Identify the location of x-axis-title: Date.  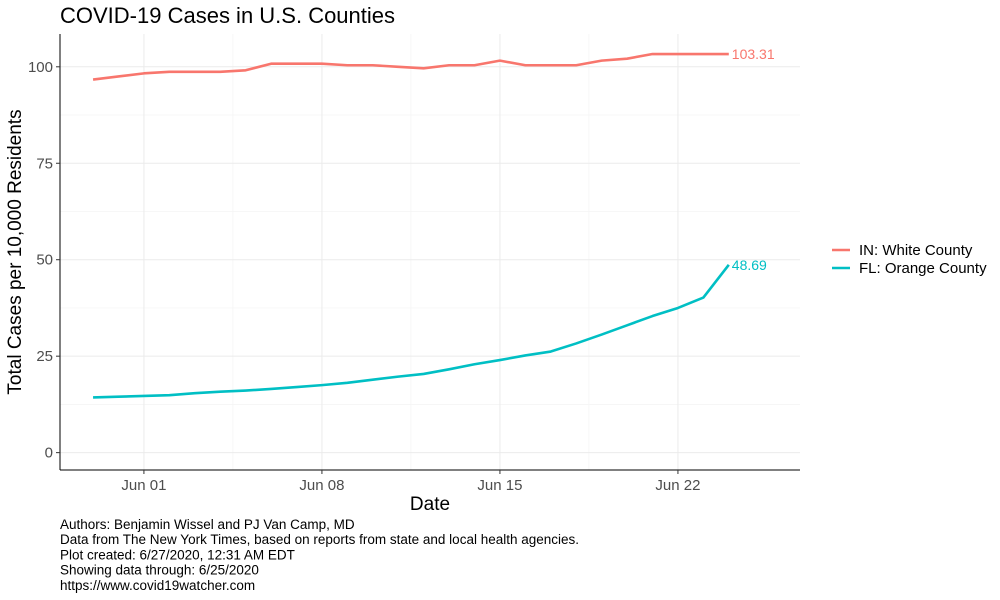
(430, 504).